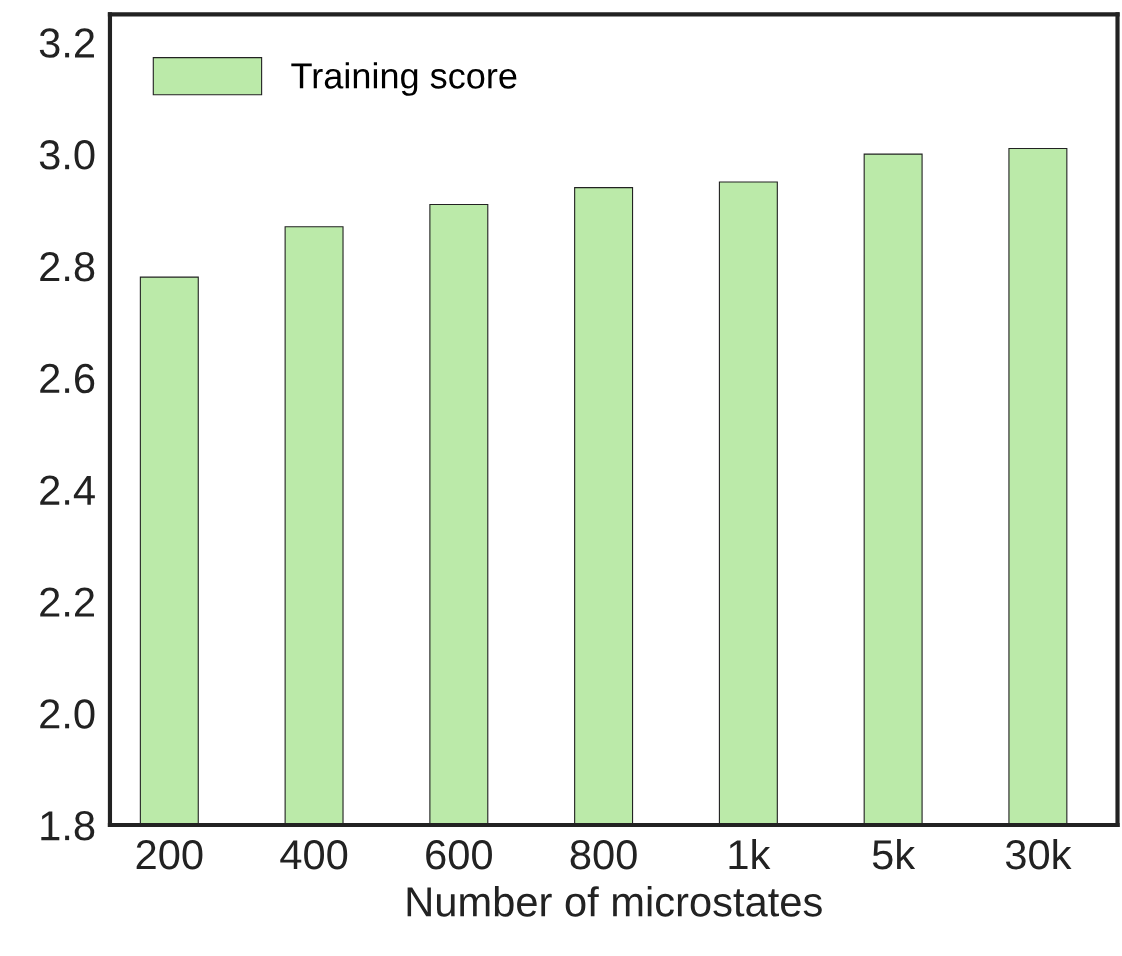 The height and width of the screenshot is (956, 1122). Describe the element at coordinates (68, 826) in the screenshot. I see `y-tick-label: 1.8` at that location.